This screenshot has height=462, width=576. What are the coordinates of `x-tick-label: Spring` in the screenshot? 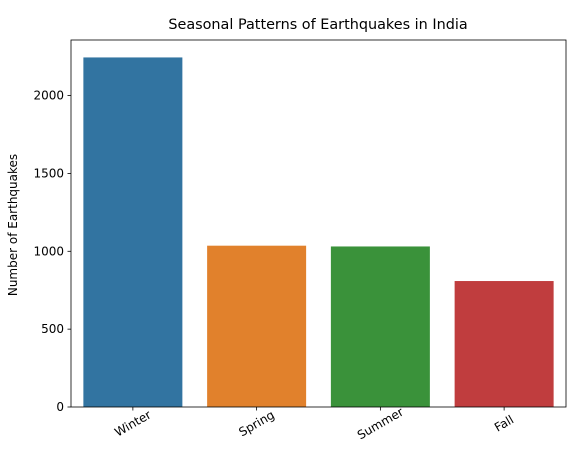 It's located at (256, 423).